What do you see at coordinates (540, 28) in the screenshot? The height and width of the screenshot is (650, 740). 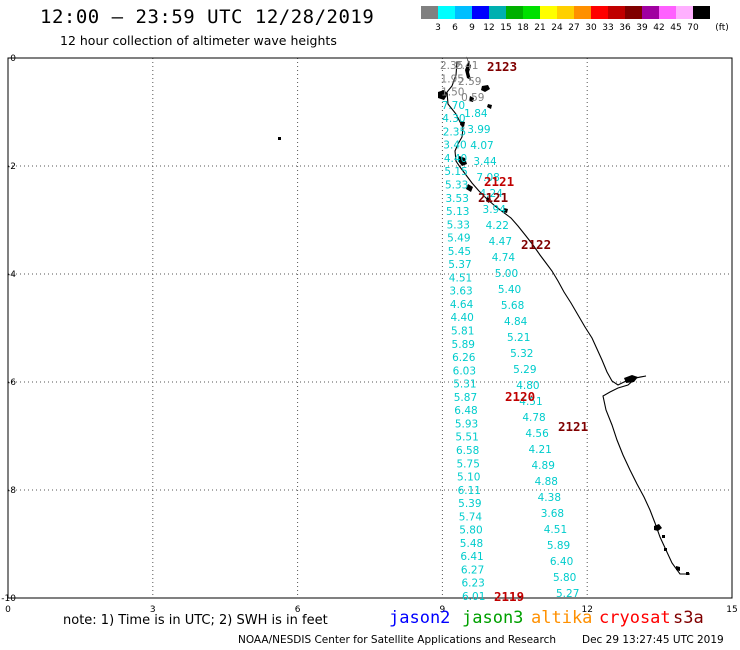 I see `color-scale-label: 21` at bounding box center [540, 28].